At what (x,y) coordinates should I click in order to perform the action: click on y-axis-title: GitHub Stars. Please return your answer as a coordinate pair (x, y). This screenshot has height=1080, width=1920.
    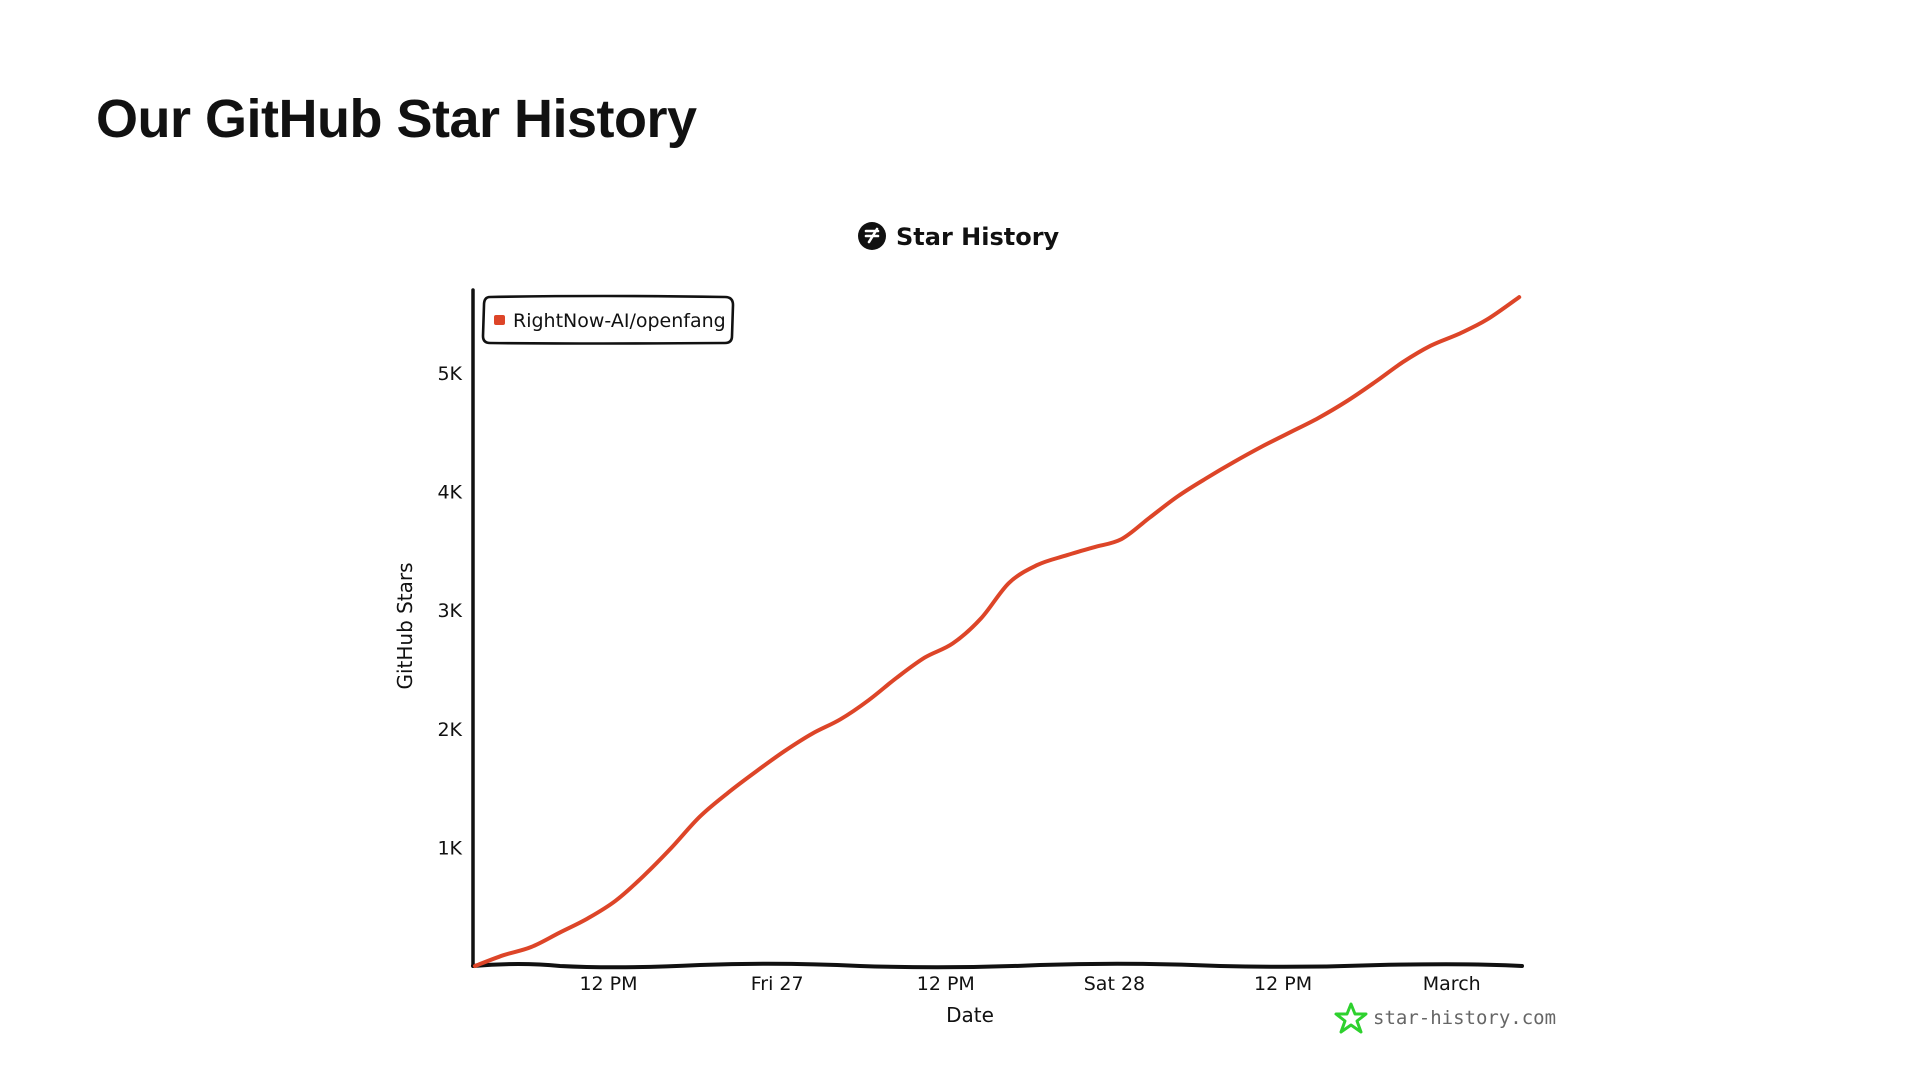
    Looking at the image, I should click on (405, 625).